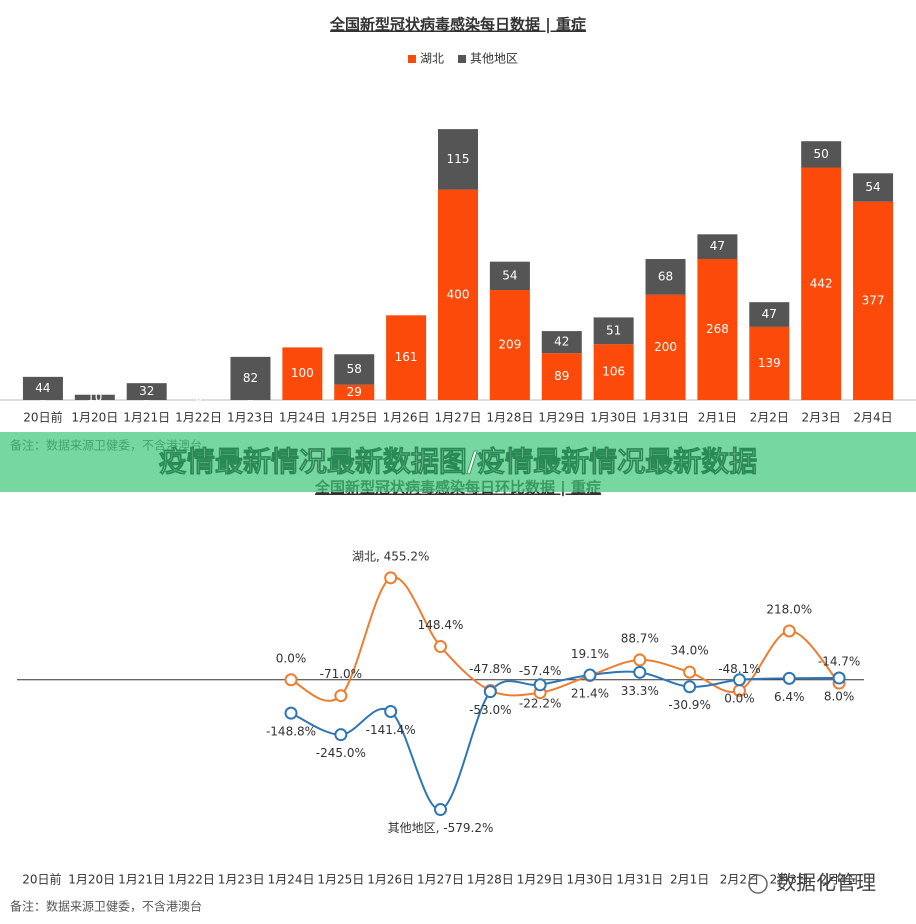  What do you see at coordinates (391, 730) in the screenshot?
I see `data-label: -141.4%` at bounding box center [391, 730].